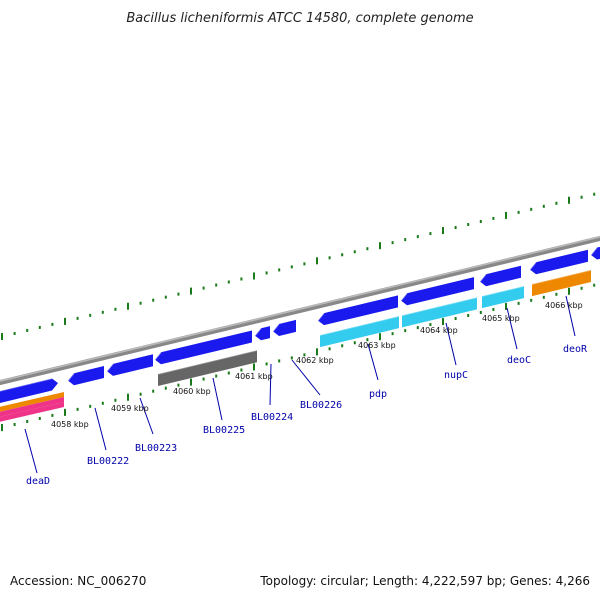  I want to click on accession-text: Accession: NC_006270, so click(78, 581).